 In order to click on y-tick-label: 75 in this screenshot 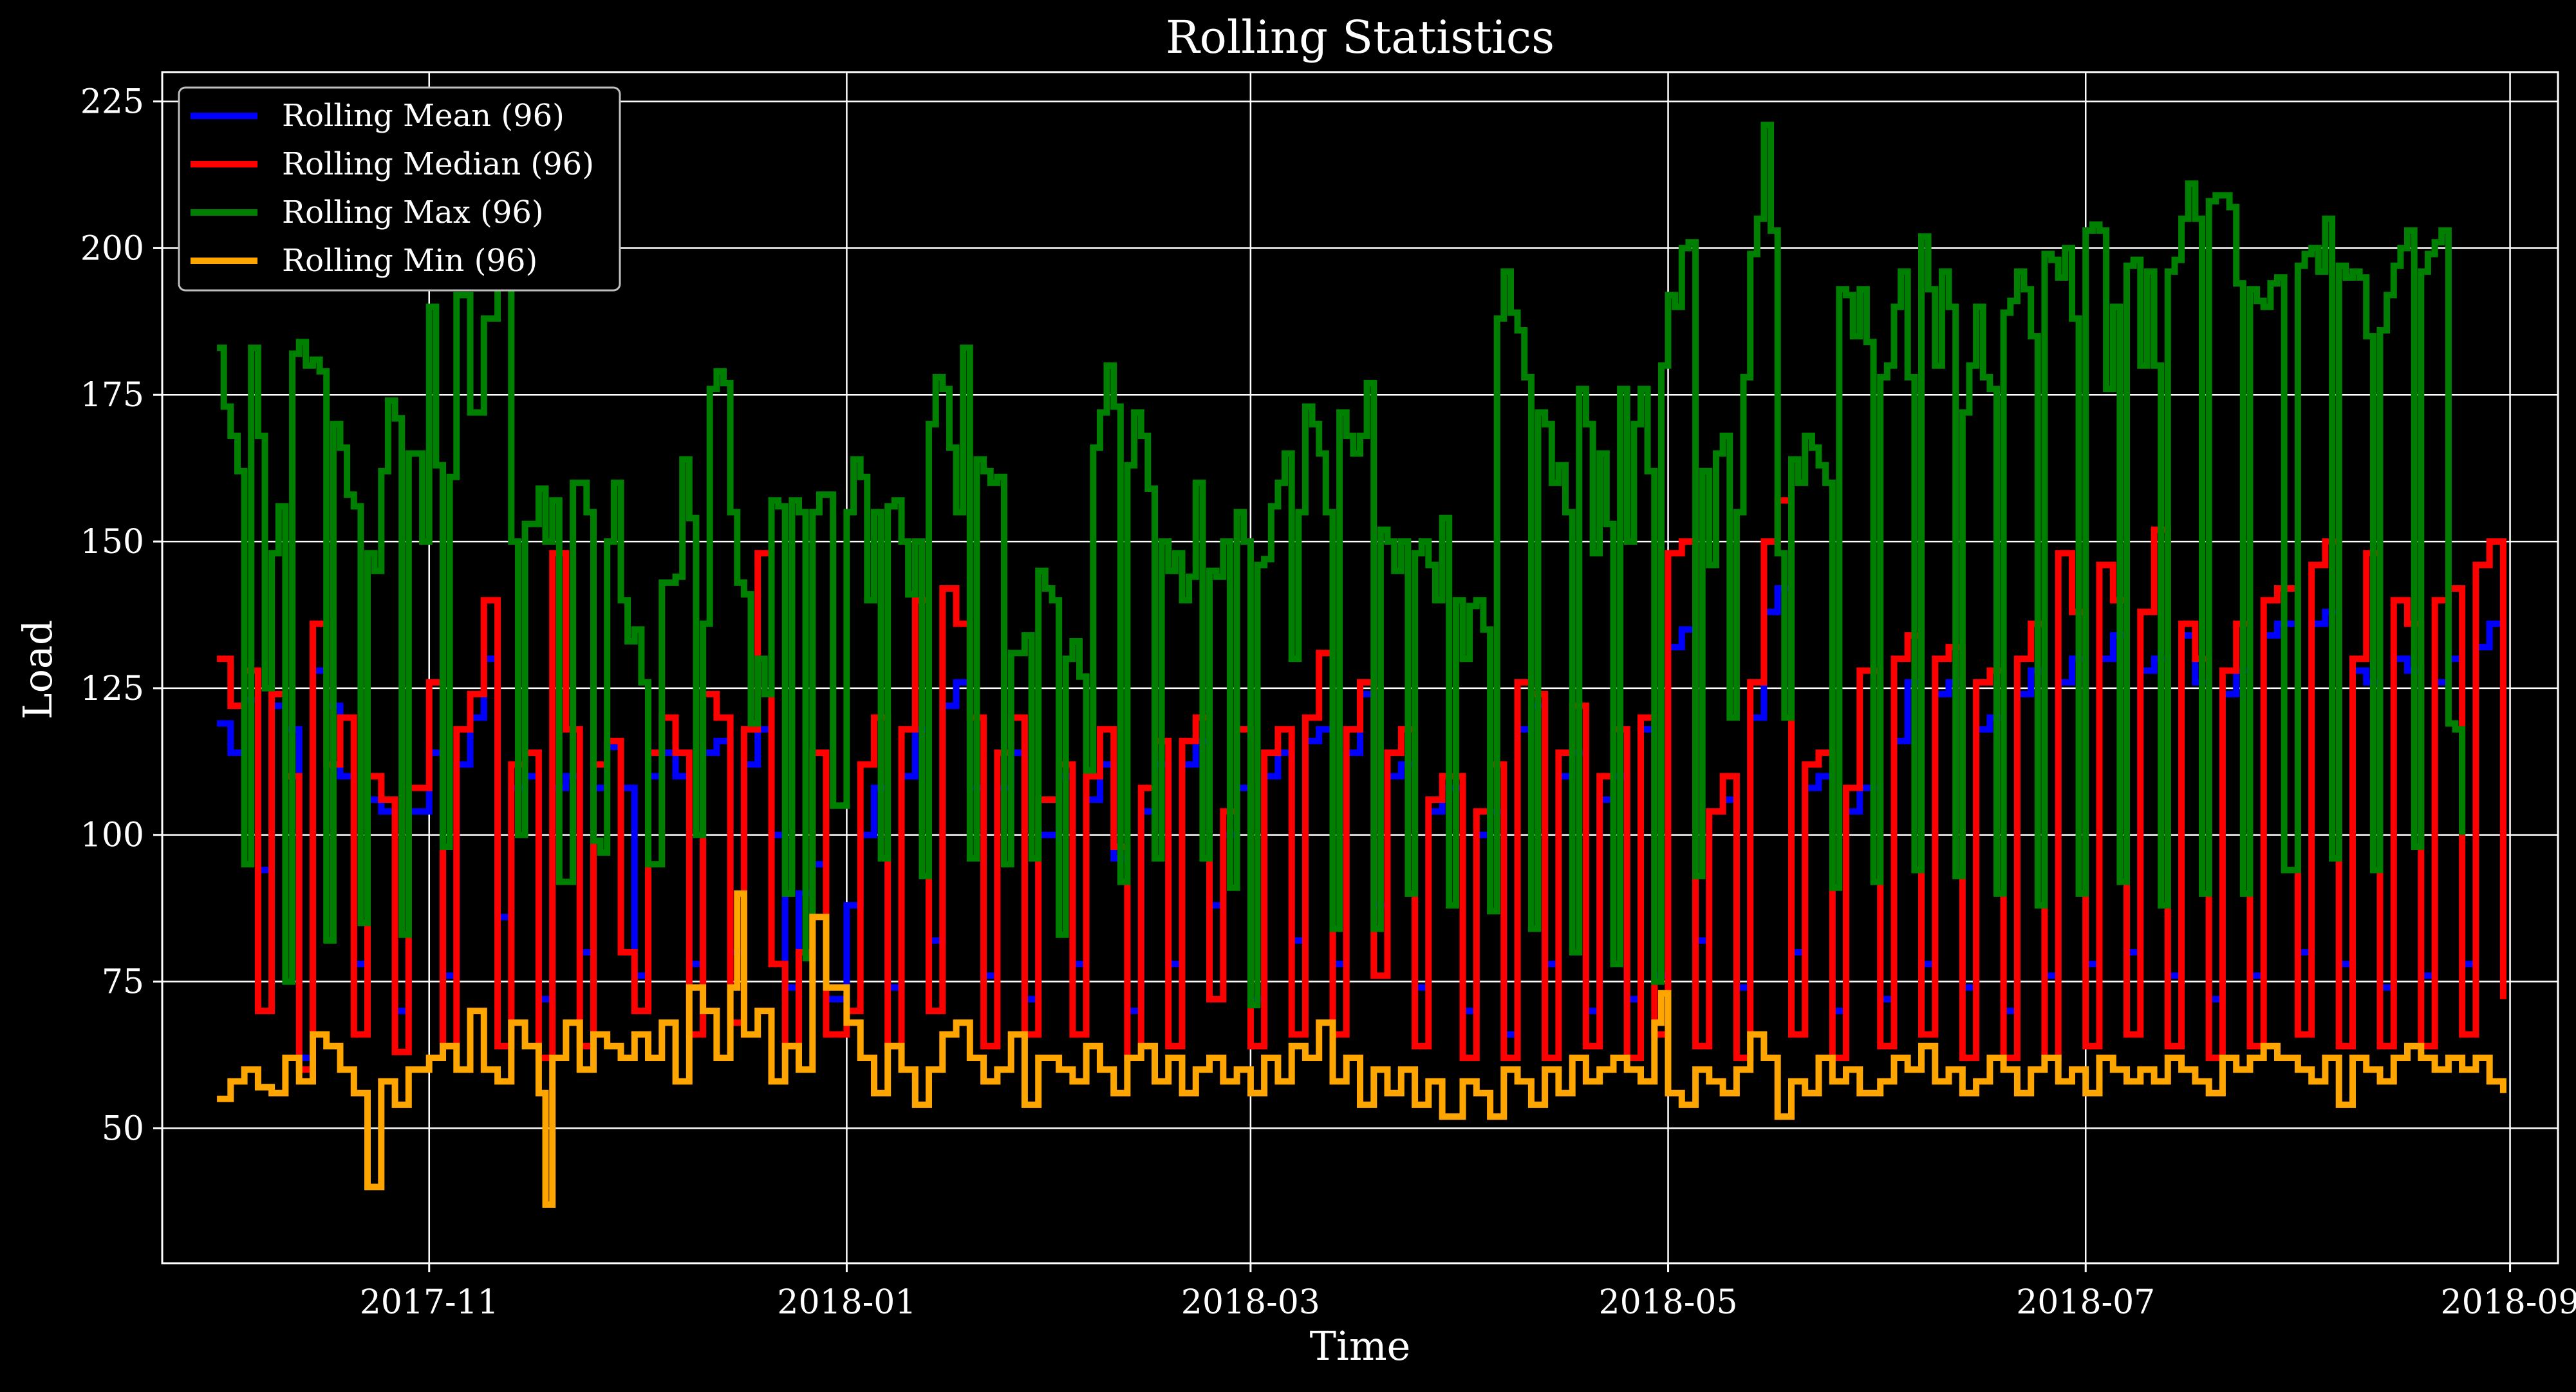, I will do `click(123, 982)`.